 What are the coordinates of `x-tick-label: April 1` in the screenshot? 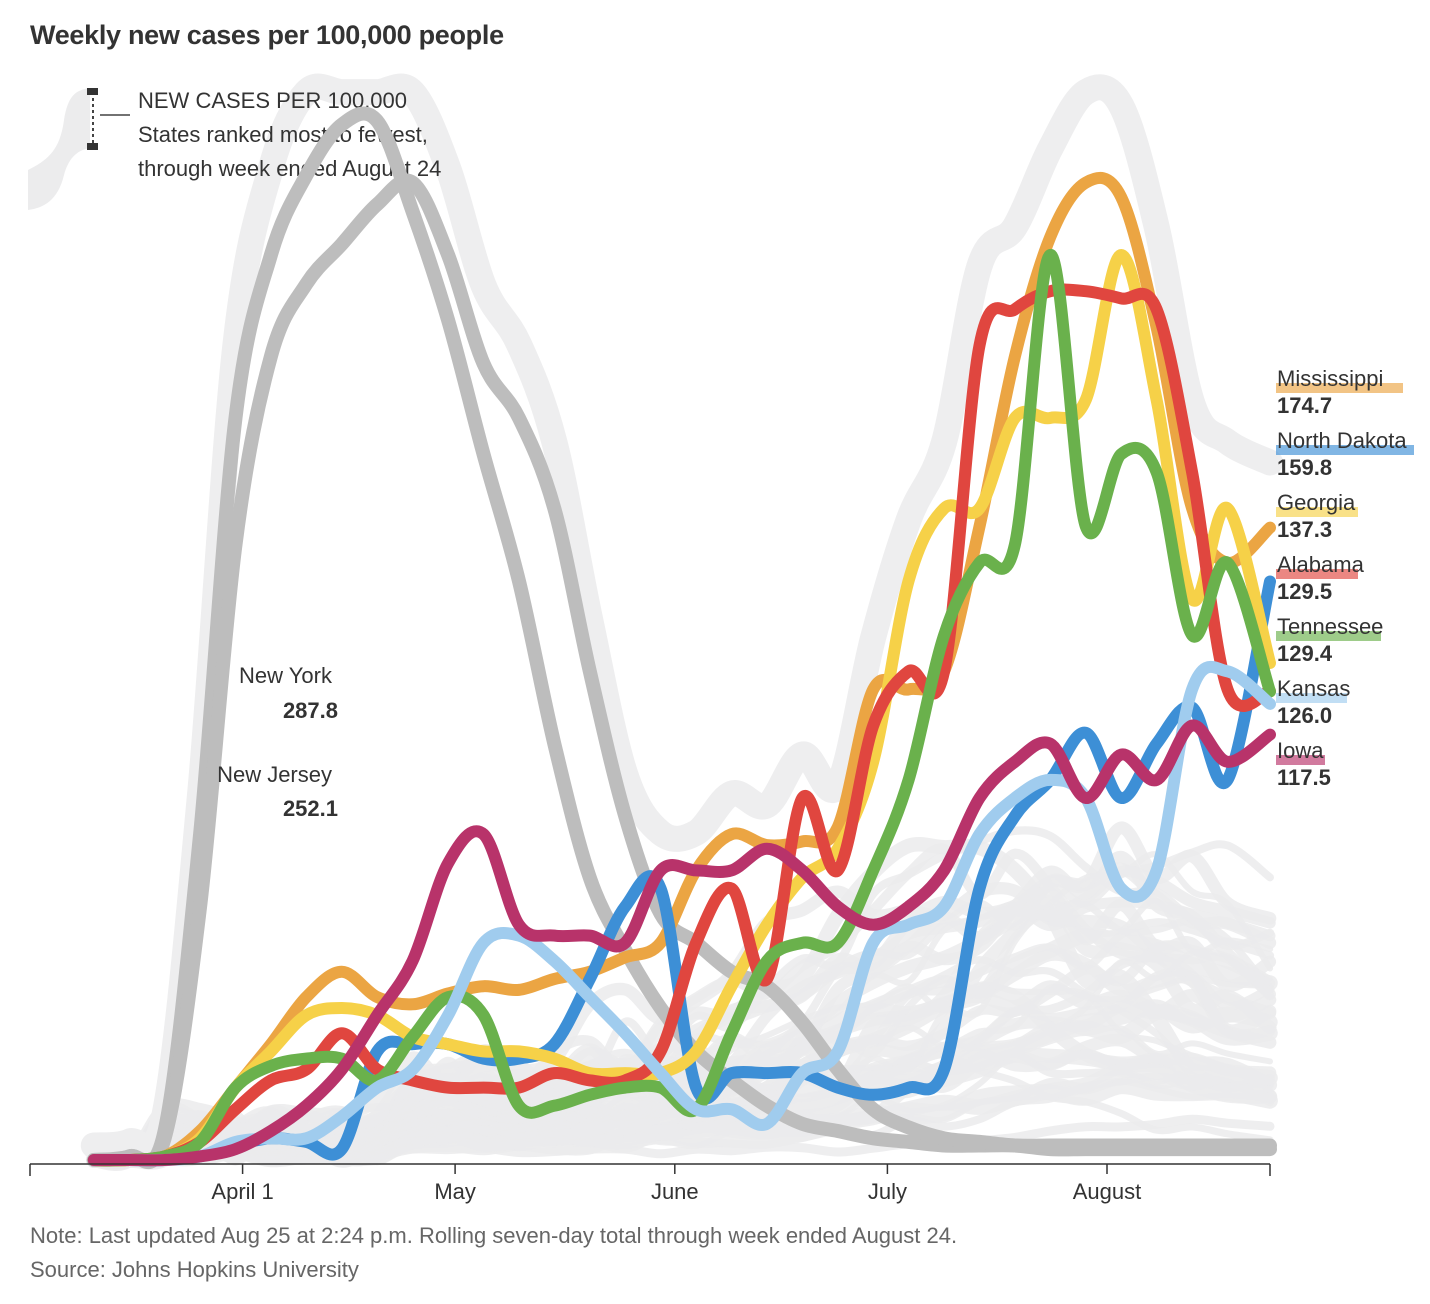 It's located at (242, 1191).